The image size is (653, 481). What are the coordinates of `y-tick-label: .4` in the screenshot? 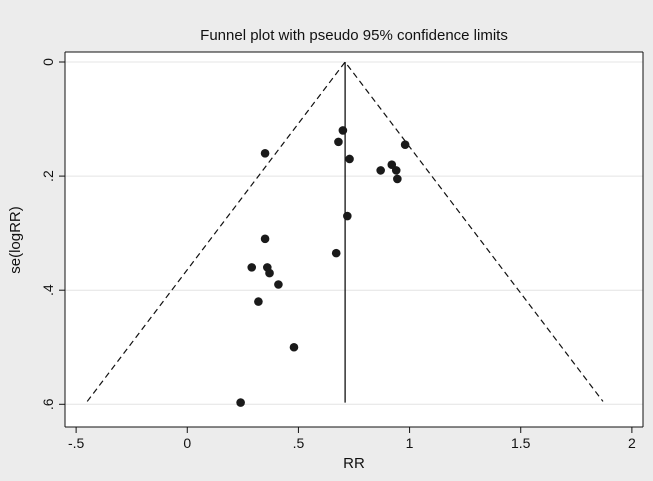 It's located at (48, 290).